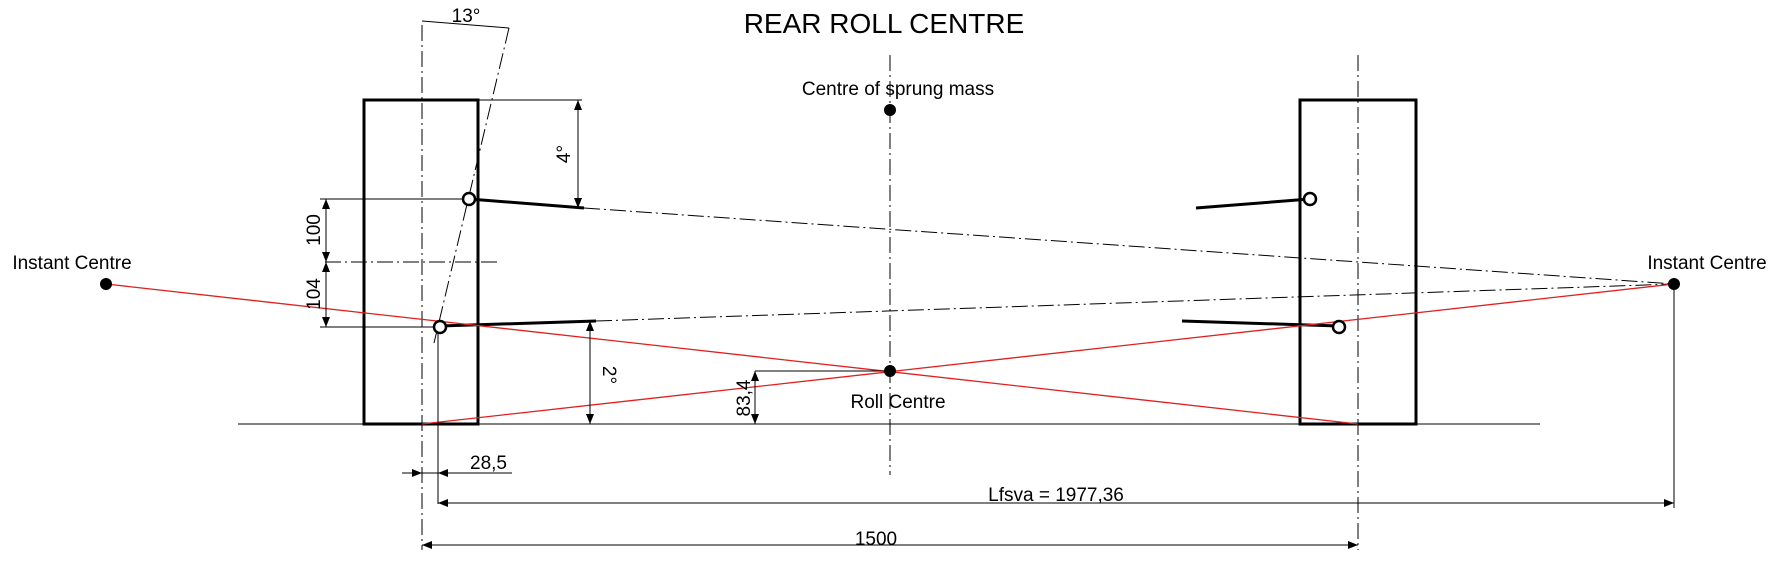 Image resolution: width=1779 pixels, height=568 pixels. I want to click on left-upper-pivot, so click(469, 199).